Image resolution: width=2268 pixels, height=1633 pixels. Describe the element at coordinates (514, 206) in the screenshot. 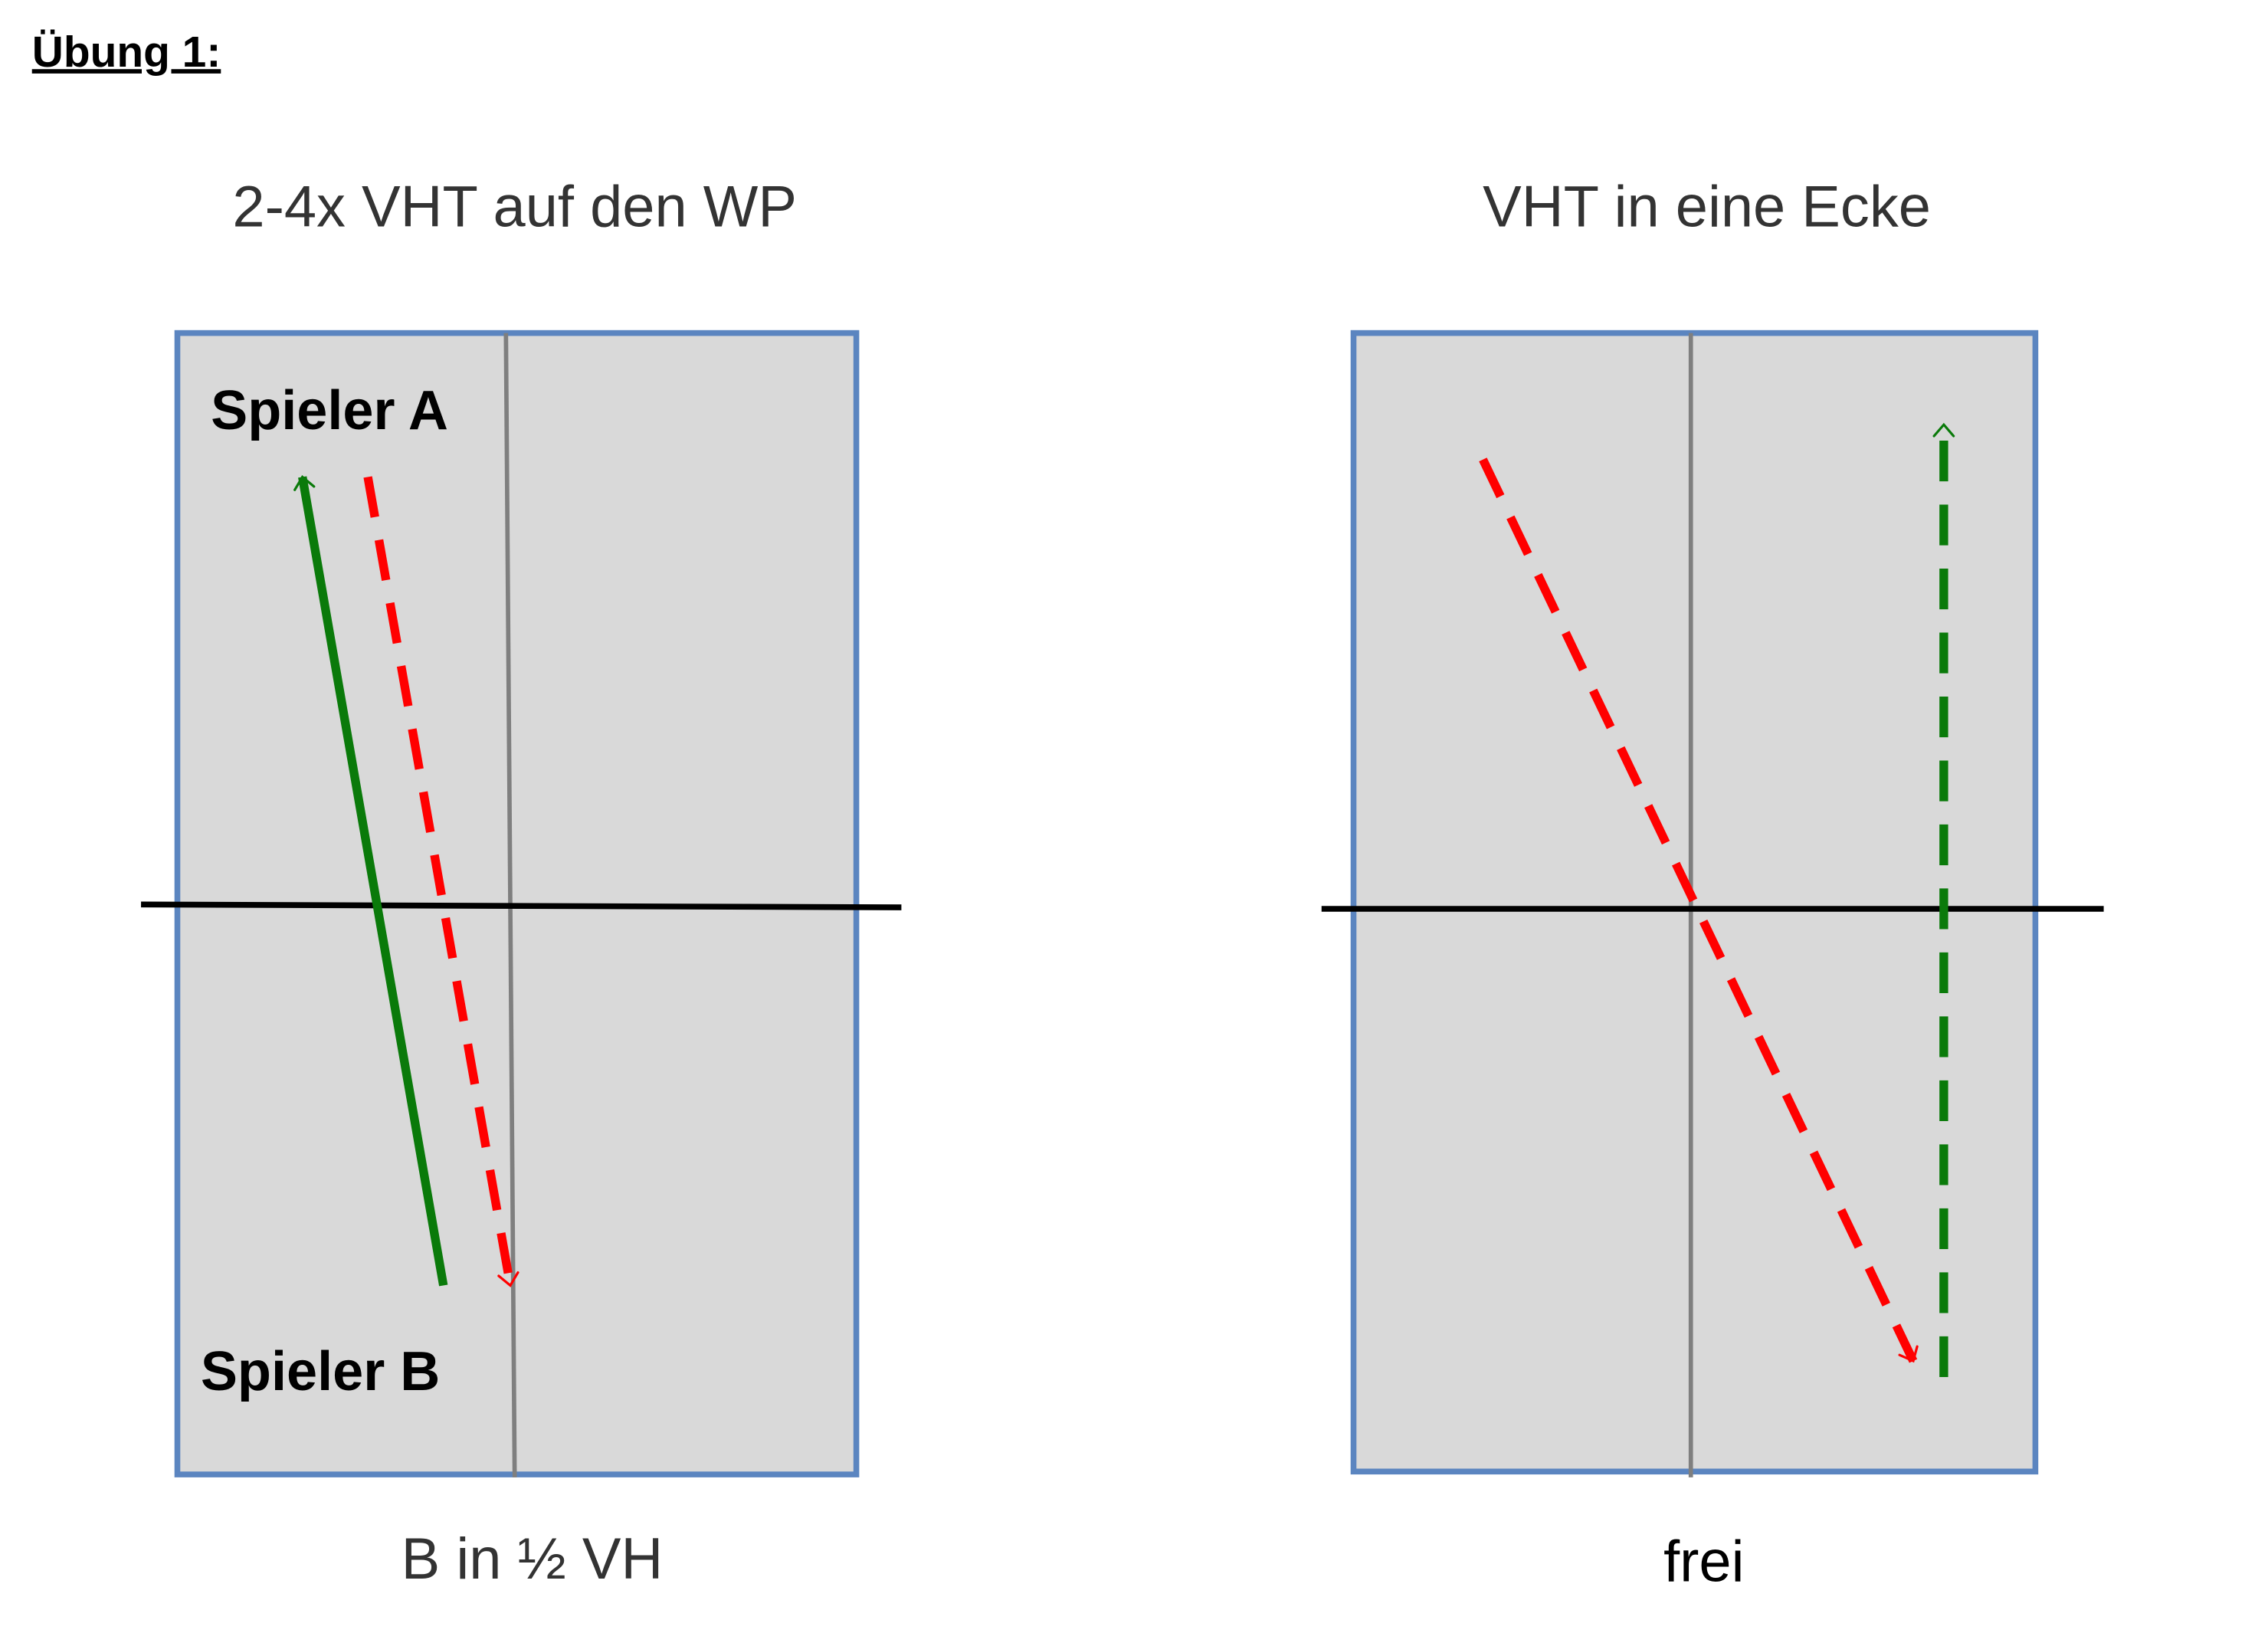

I see `panel-heading: 2-4x VHT auf den WP` at that location.